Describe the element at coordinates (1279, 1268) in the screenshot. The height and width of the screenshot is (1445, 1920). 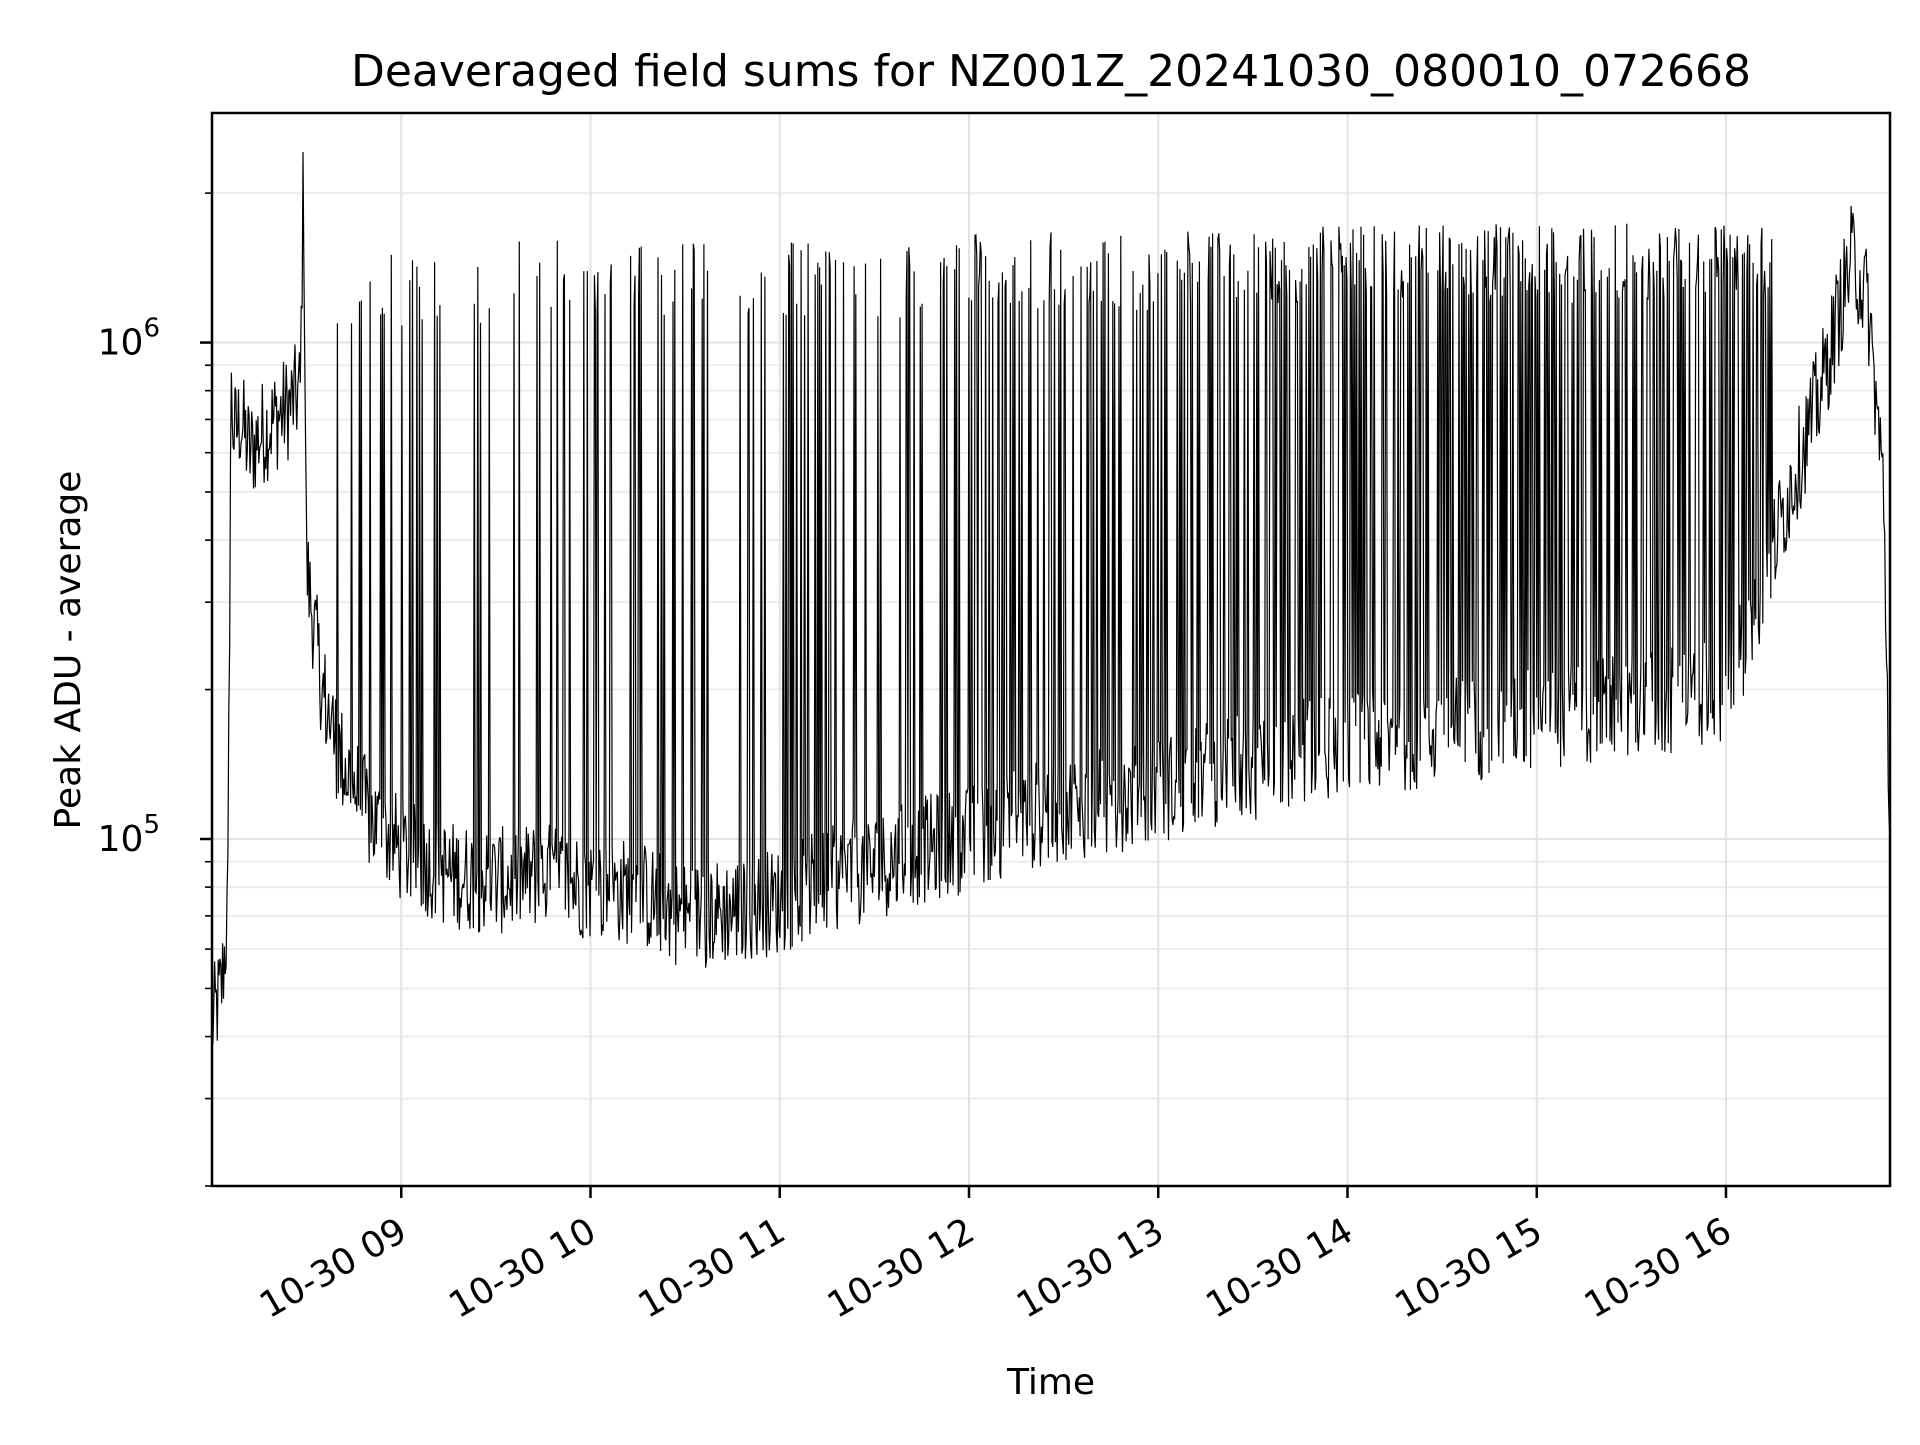
I see `x-tick-label: 10-30 14` at that location.